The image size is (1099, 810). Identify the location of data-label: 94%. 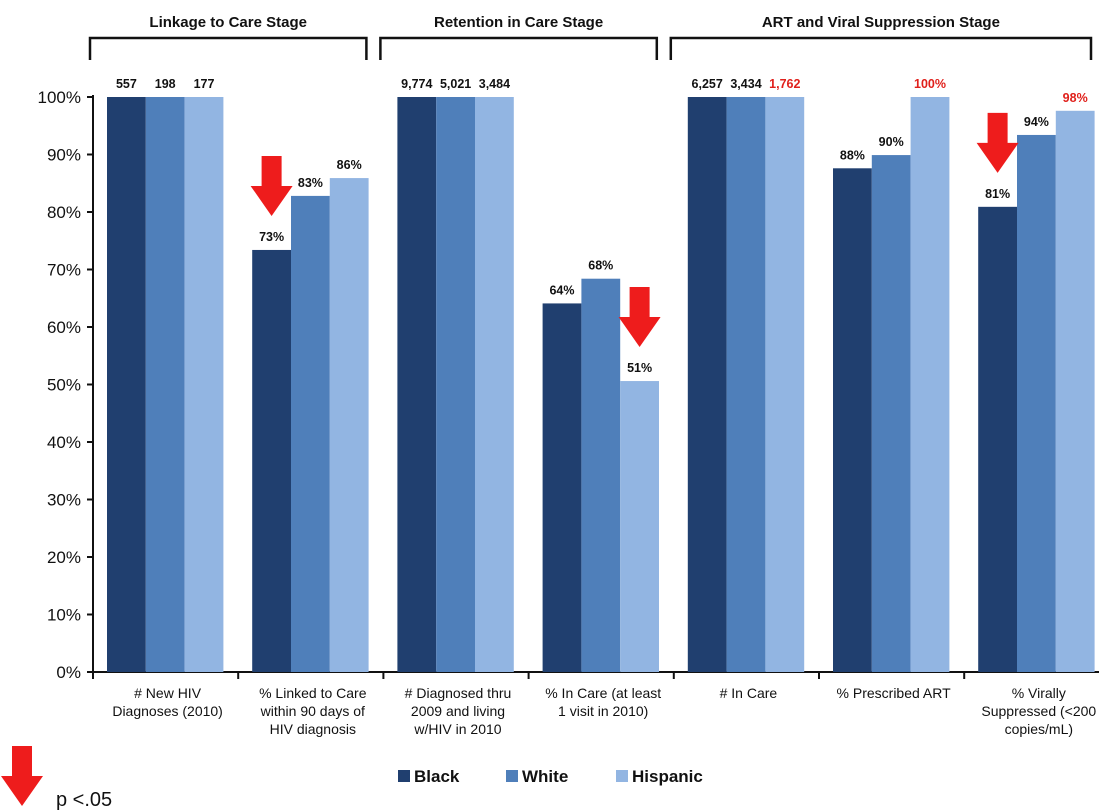
(1036, 122).